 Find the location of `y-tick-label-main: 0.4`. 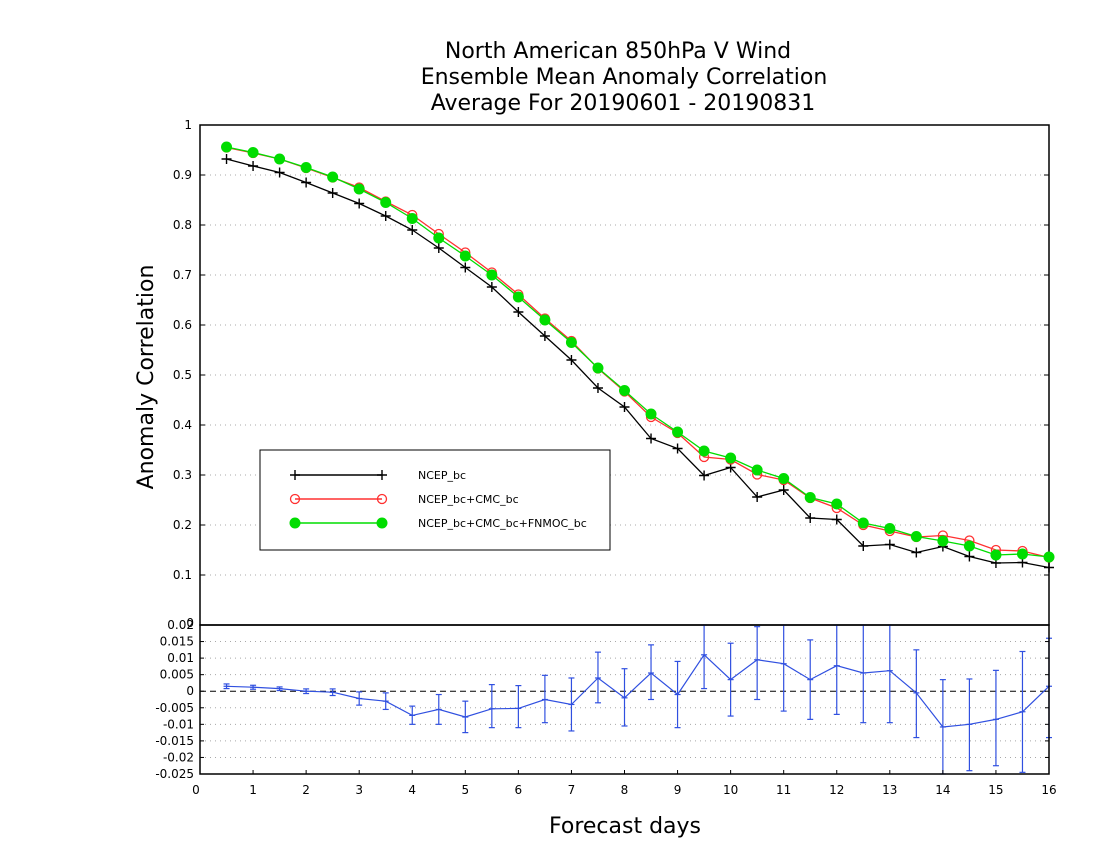

y-tick-label-main: 0.4 is located at coordinates (182, 425).